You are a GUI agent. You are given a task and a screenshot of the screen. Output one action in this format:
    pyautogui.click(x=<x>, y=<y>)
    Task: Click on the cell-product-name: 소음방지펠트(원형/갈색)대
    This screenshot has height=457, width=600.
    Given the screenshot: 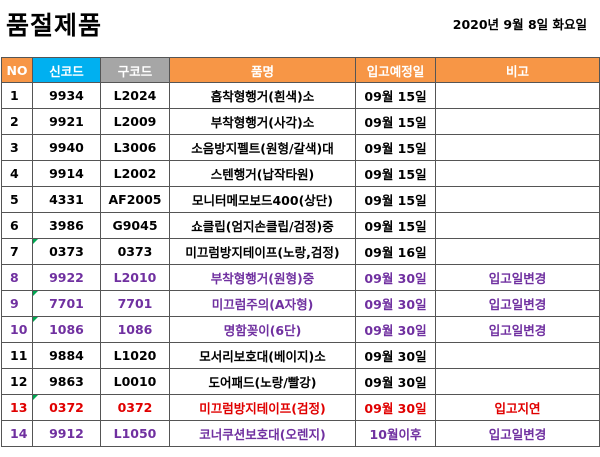 What is the action you would take?
    pyautogui.click(x=262, y=147)
    